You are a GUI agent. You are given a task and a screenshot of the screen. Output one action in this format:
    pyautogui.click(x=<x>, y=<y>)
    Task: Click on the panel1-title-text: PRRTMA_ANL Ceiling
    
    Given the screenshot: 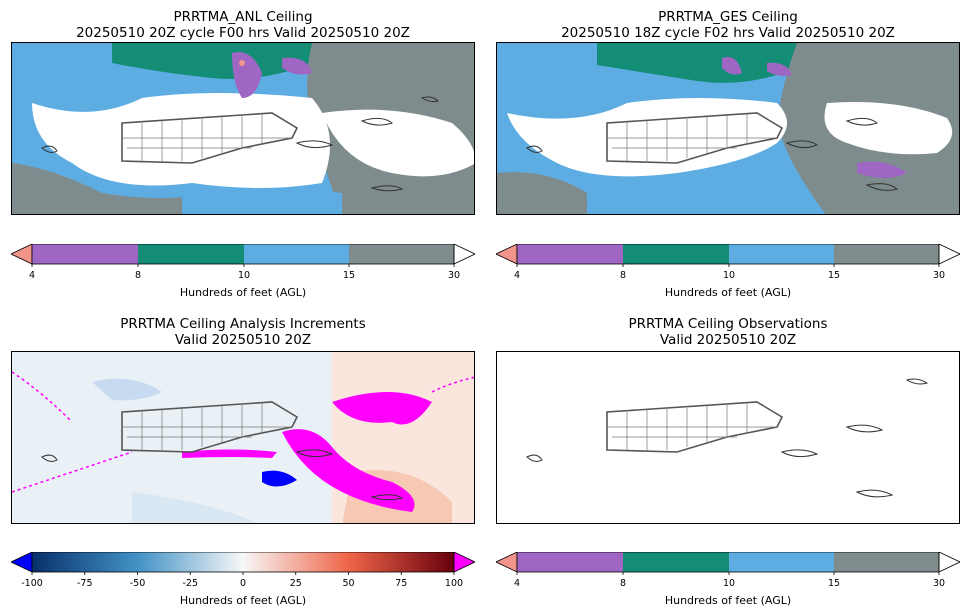 What is the action you would take?
    pyautogui.click(x=243, y=17)
    